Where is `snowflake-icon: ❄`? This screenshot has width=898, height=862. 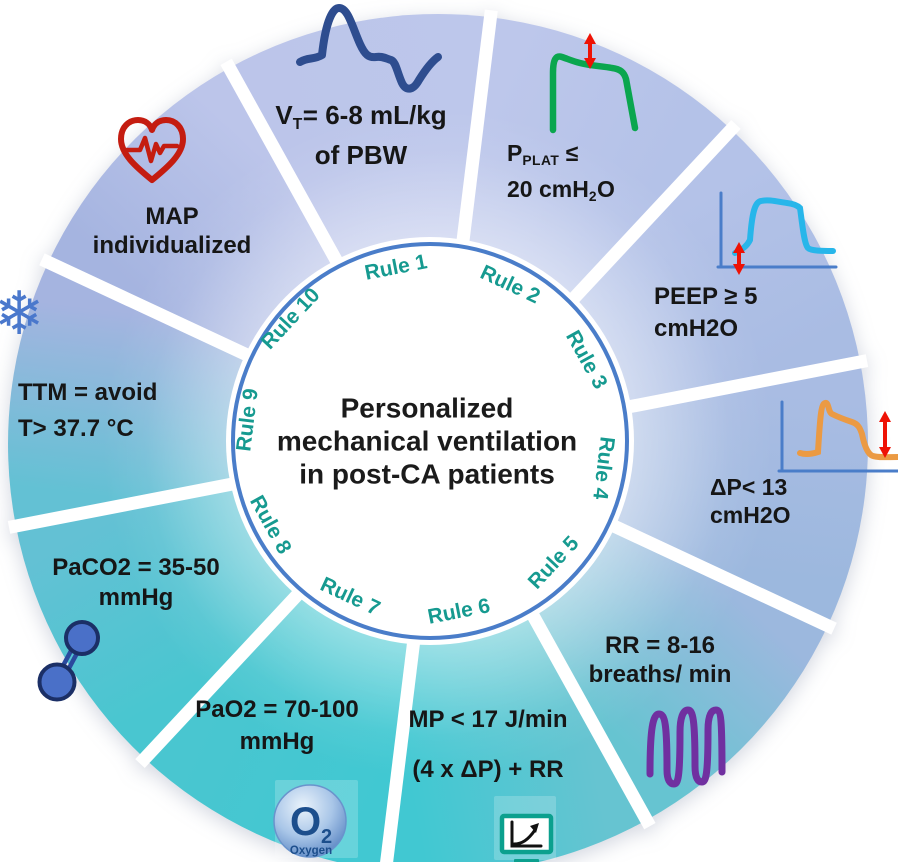 snowflake-icon: ❄ is located at coordinates (22, 313).